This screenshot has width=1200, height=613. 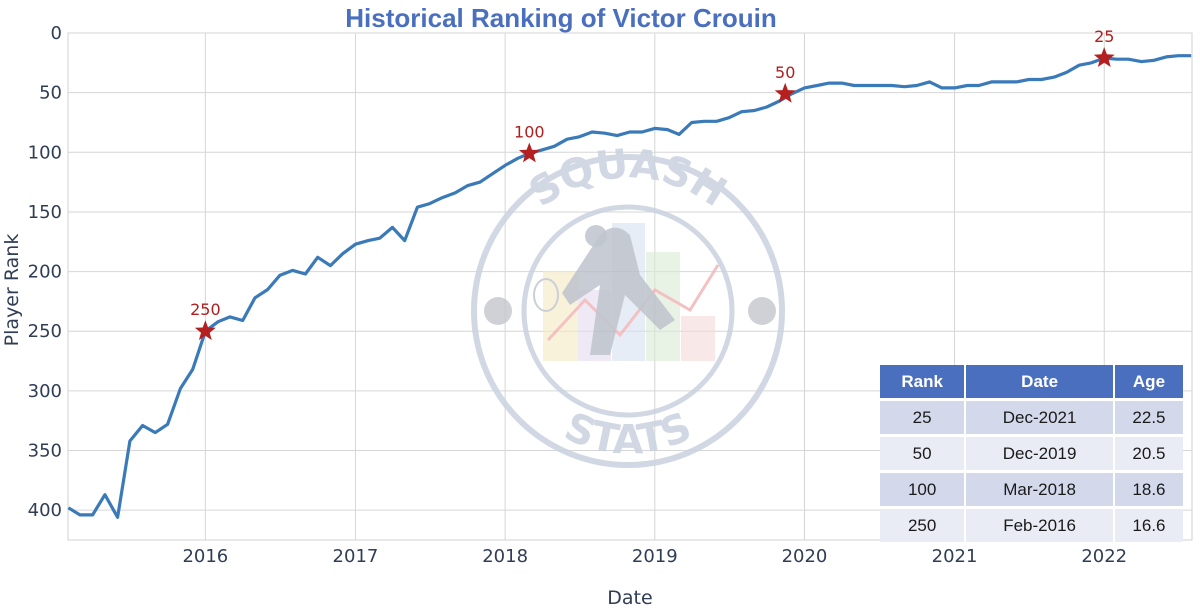 I want to click on cell-rank: 250, so click(x=923, y=524).